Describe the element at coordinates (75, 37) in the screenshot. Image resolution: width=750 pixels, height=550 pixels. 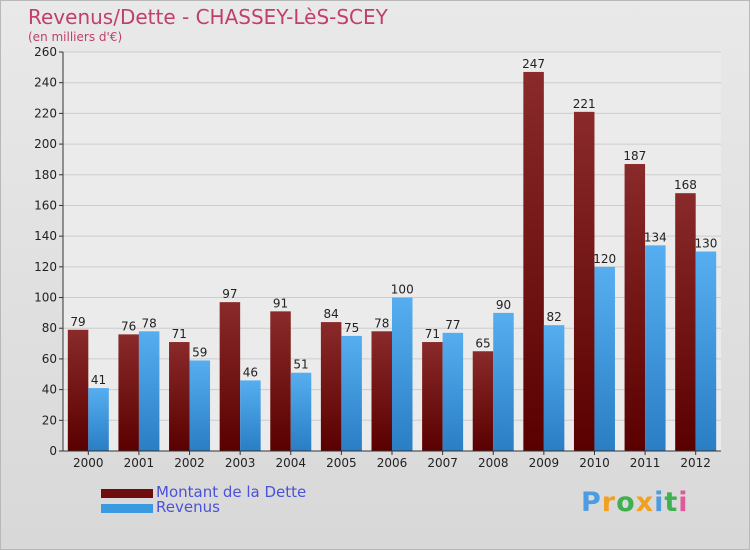
I see `chart-subtitle: (en milliers d'€)` at that location.